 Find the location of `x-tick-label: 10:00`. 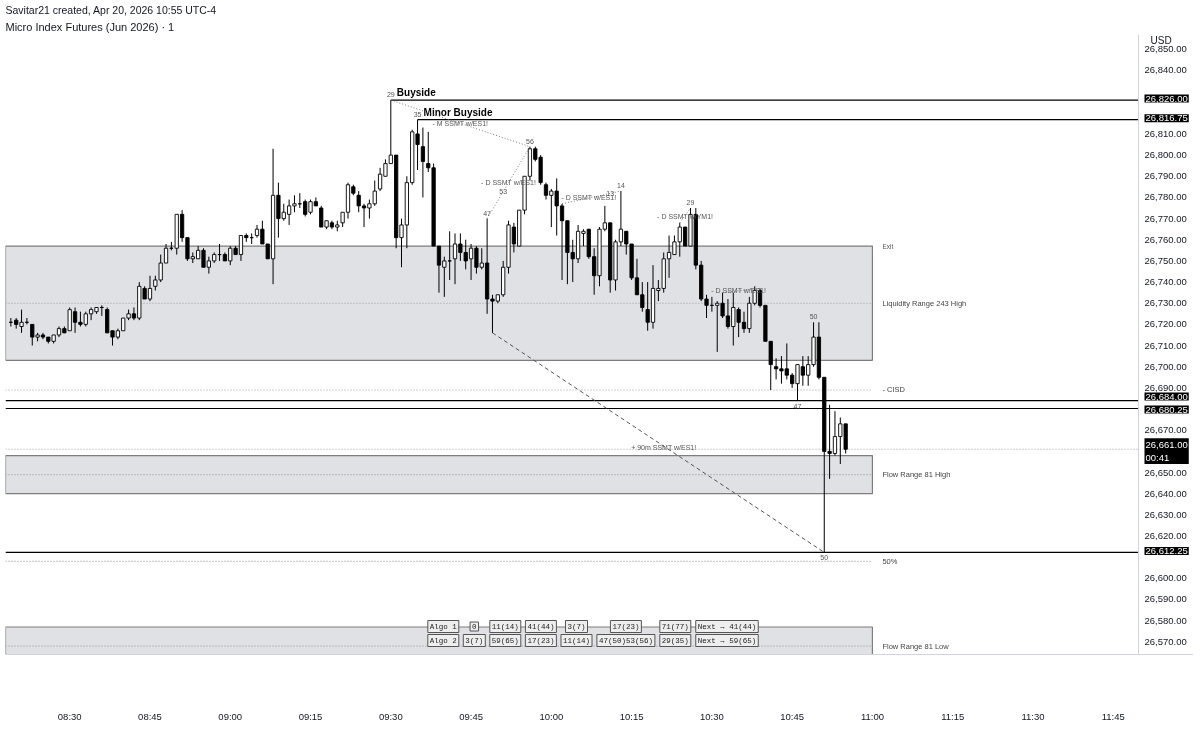

x-tick-label: 10:00 is located at coordinates (551, 716).